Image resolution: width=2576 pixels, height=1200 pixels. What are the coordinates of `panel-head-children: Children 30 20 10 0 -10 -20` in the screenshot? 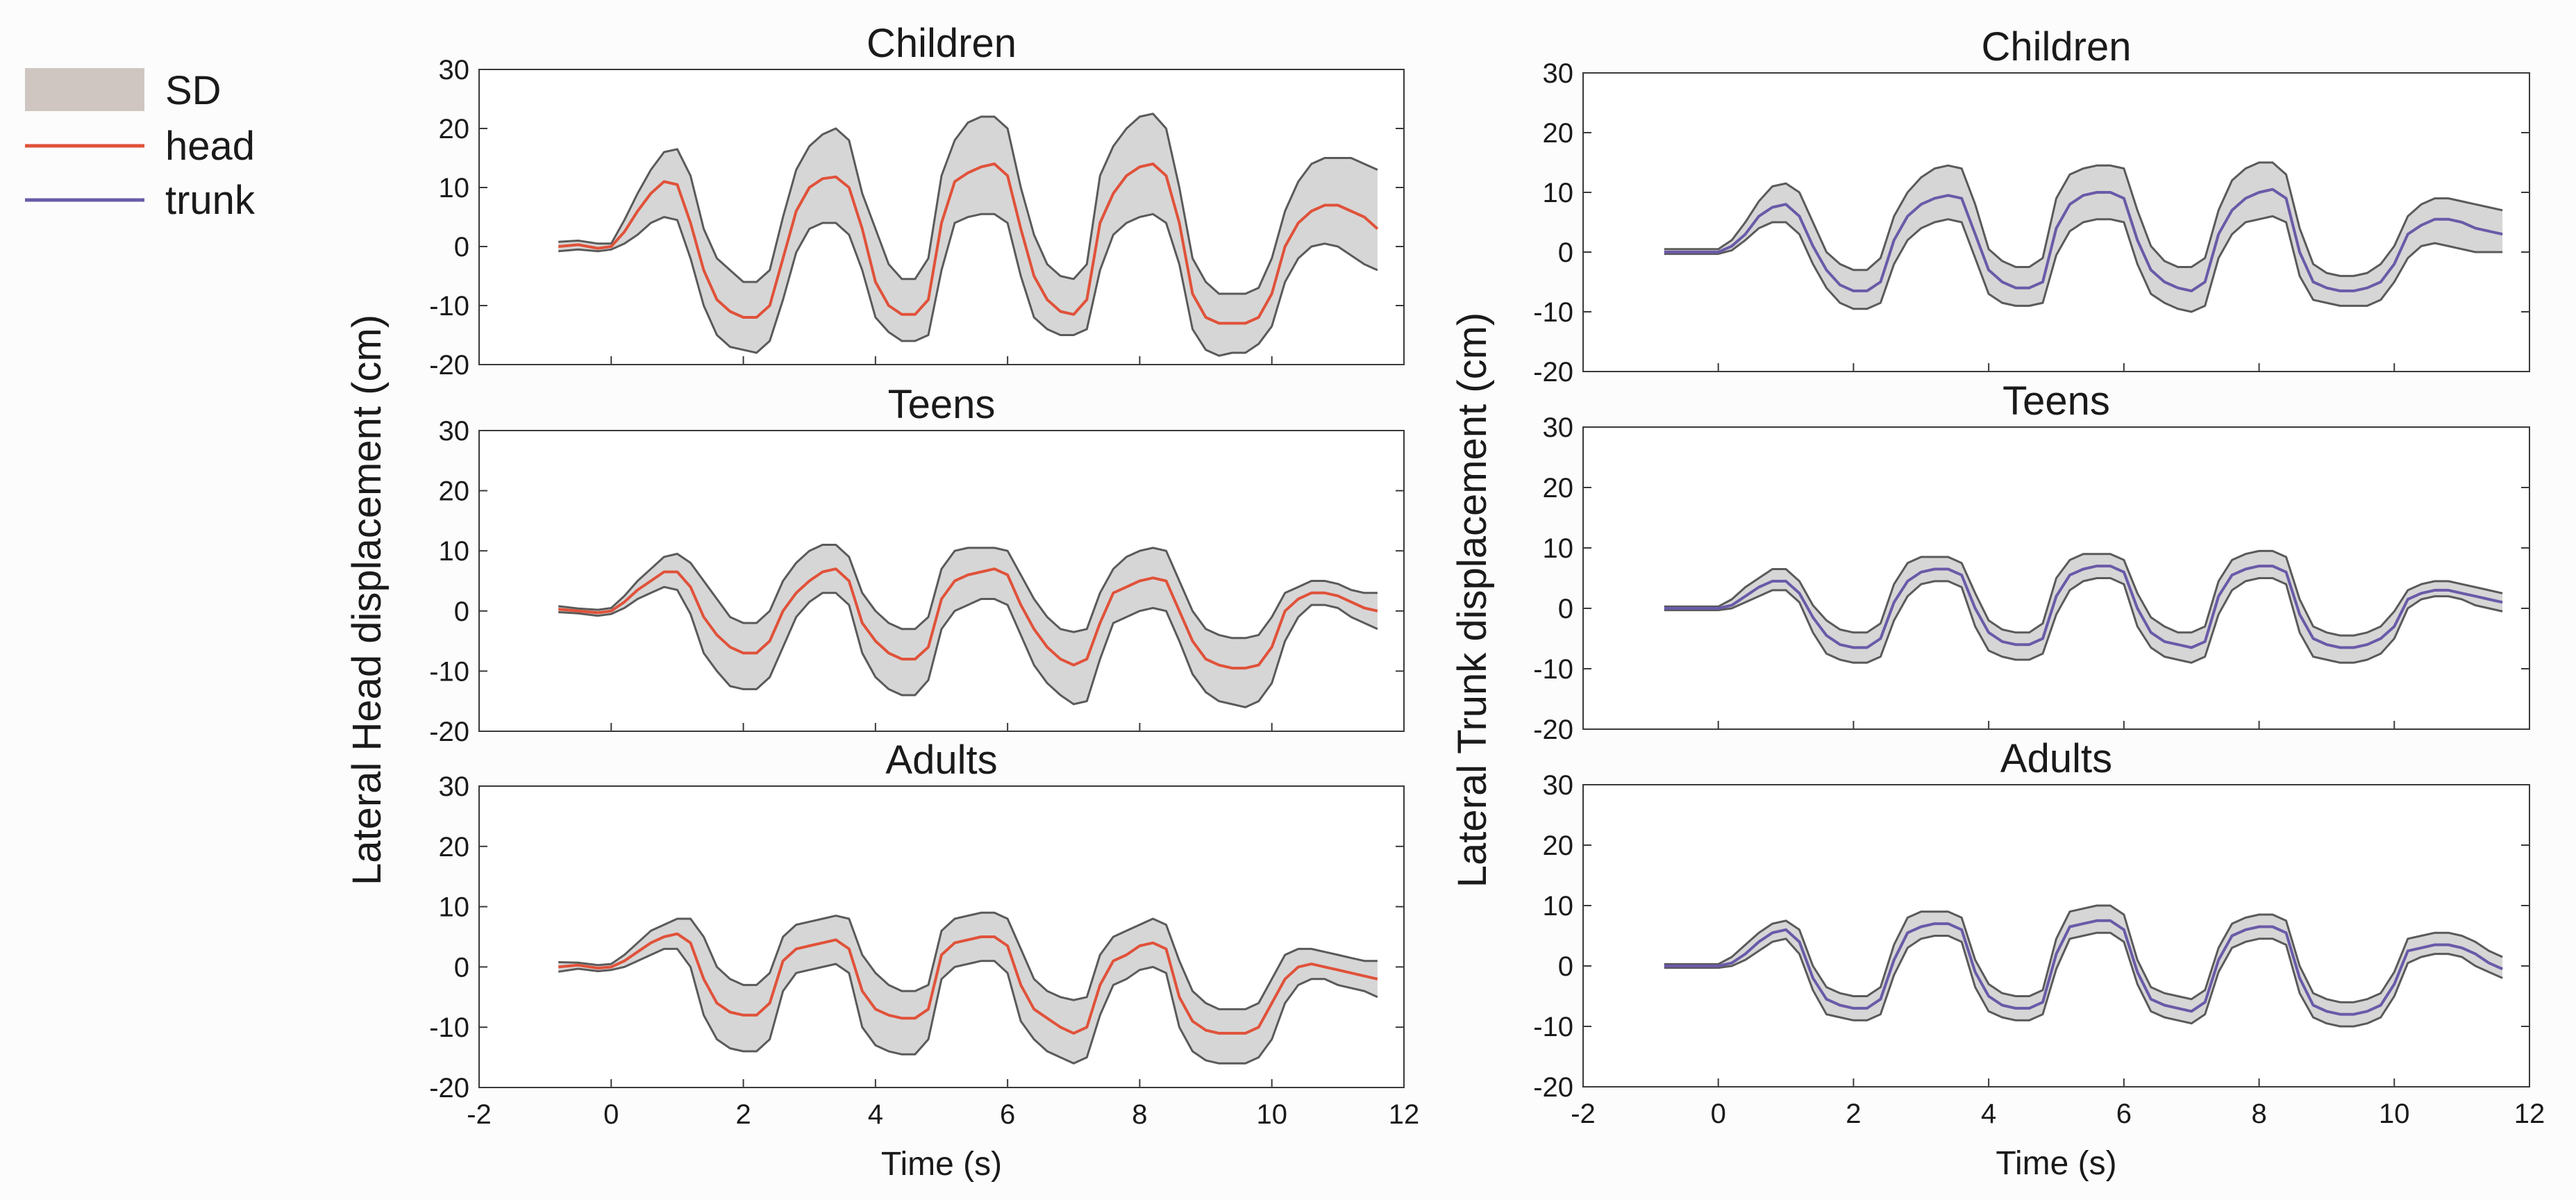 It's located at (917, 201).